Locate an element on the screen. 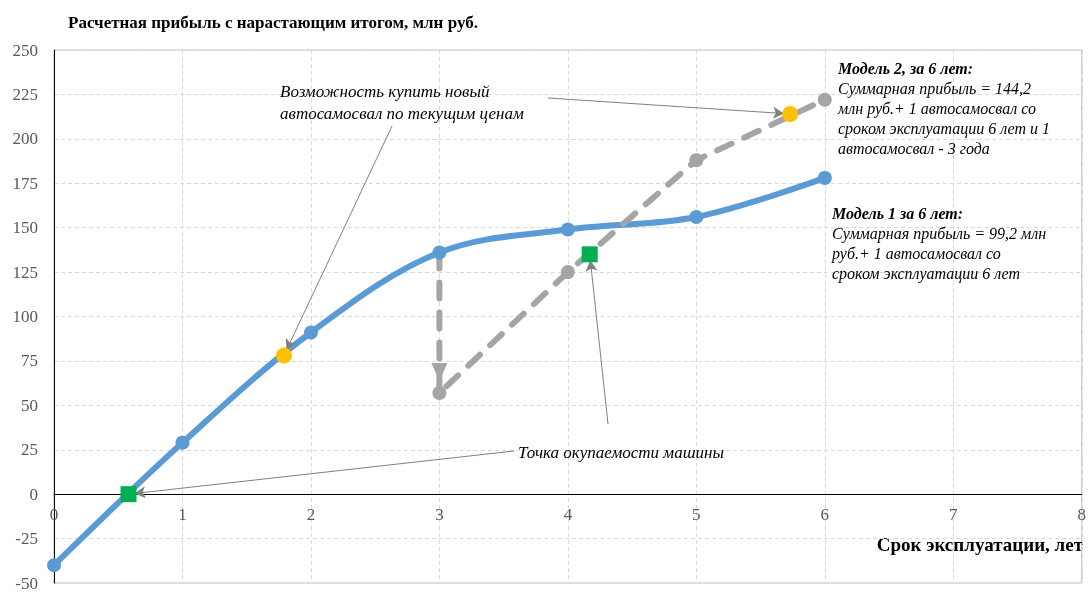 This screenshot has height=592, width=1089. annotation: Суммарная прибыль = 144,2 млн руб.+ 1 автосамосвал со сроком эксплуатации 6 лет и 1 автосамосвал - 3 года is located at coordinates (944, 118).